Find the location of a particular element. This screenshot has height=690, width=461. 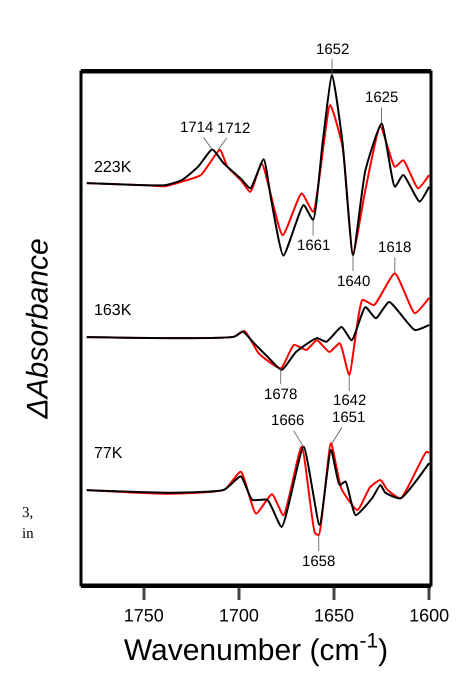

annotation: 1658 is located at coordinates (319, 561).